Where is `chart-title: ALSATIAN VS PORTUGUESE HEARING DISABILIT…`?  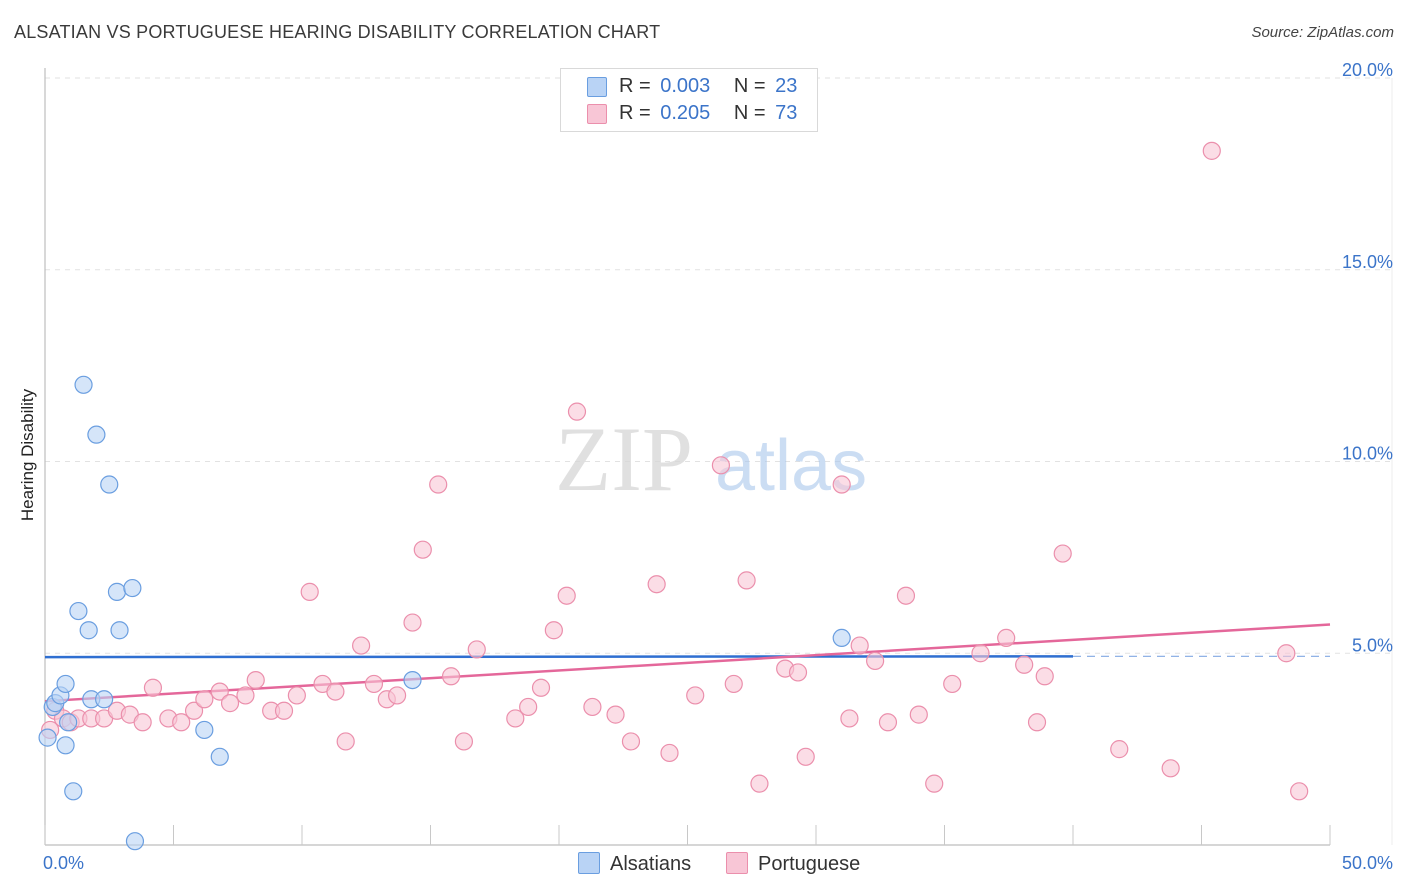 chart-title: ALSATIAN VS PORTUGUESE HEARING DISABILIT… is located at coordinates (337, 32).